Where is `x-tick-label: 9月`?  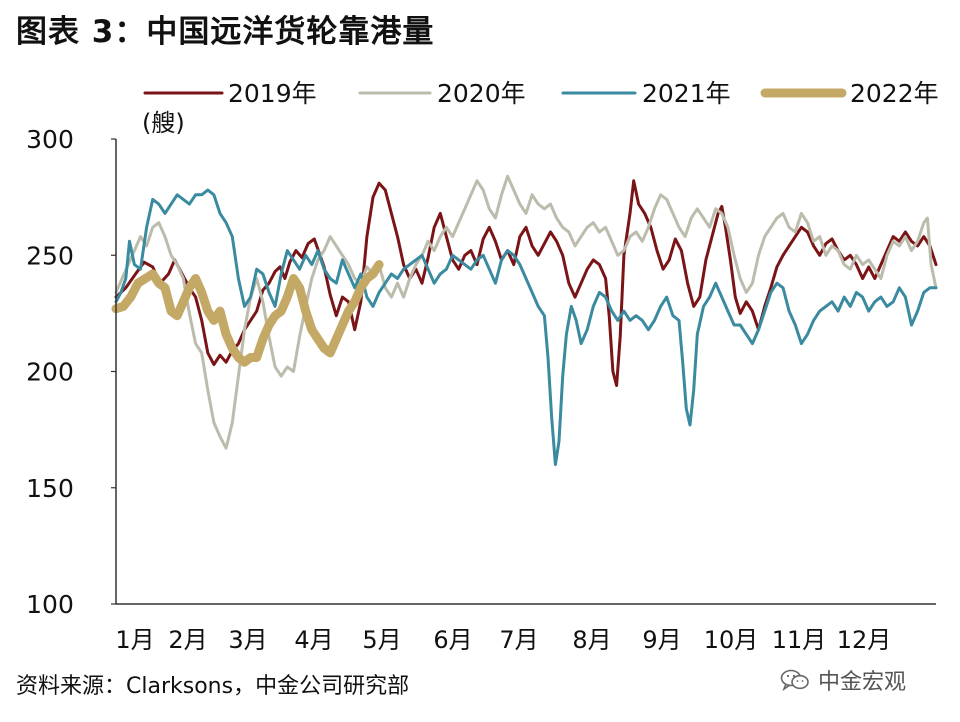
x-tick-label: 9月 is located at coordinates (661, 640).